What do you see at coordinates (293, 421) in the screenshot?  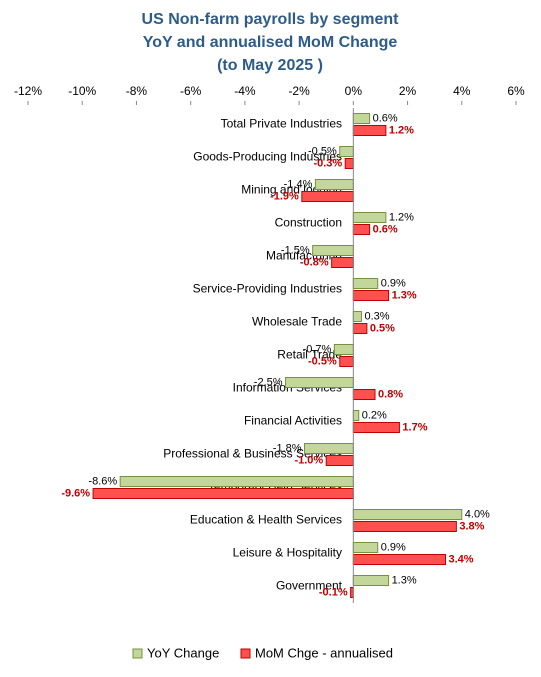 I see `category-label: Financial Activities` at bounding box center [293, 421].